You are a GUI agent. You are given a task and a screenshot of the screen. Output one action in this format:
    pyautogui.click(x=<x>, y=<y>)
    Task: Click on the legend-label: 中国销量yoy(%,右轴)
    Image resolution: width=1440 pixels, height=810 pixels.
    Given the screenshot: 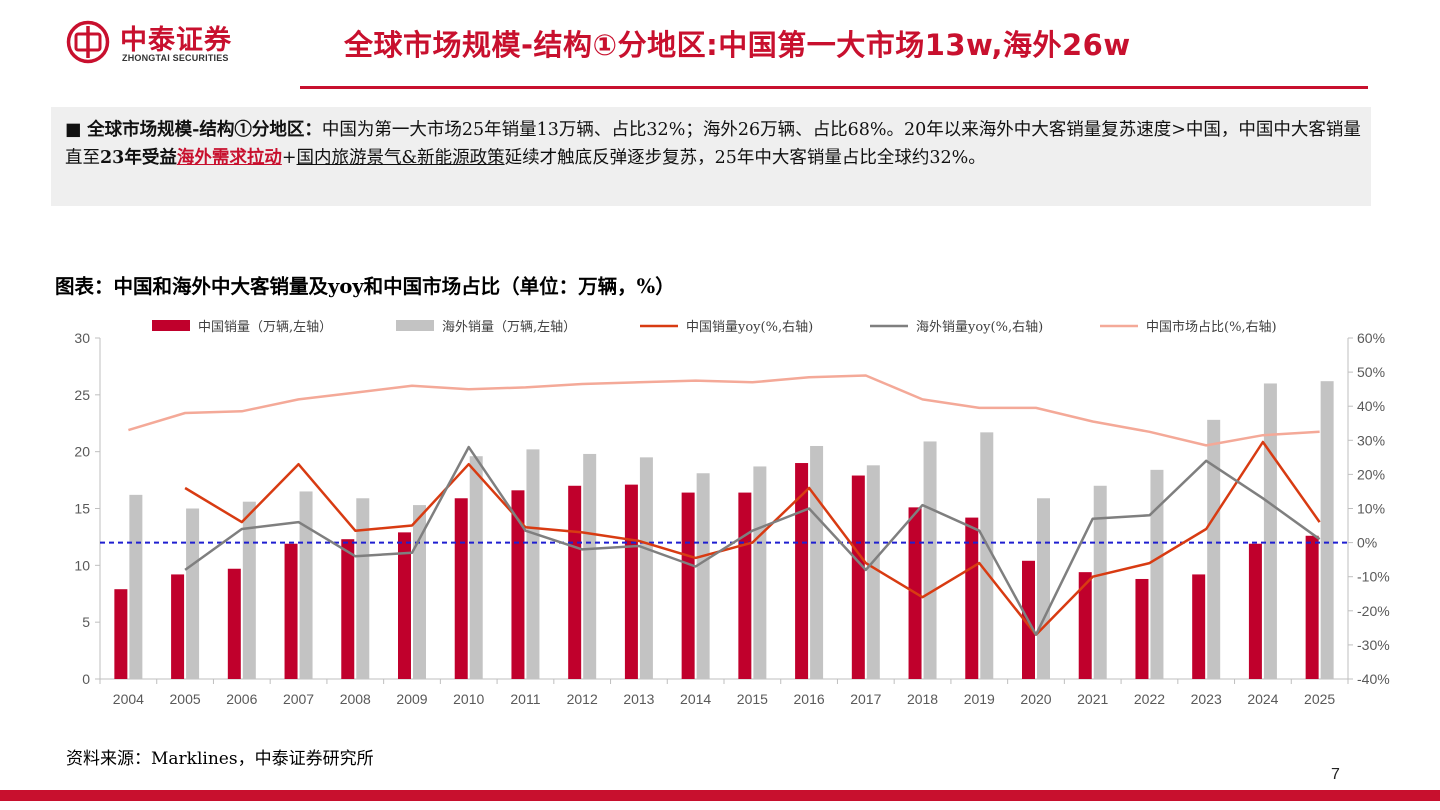 What is the action you would take?
    pyautogui.click(x=749, y=327)
    